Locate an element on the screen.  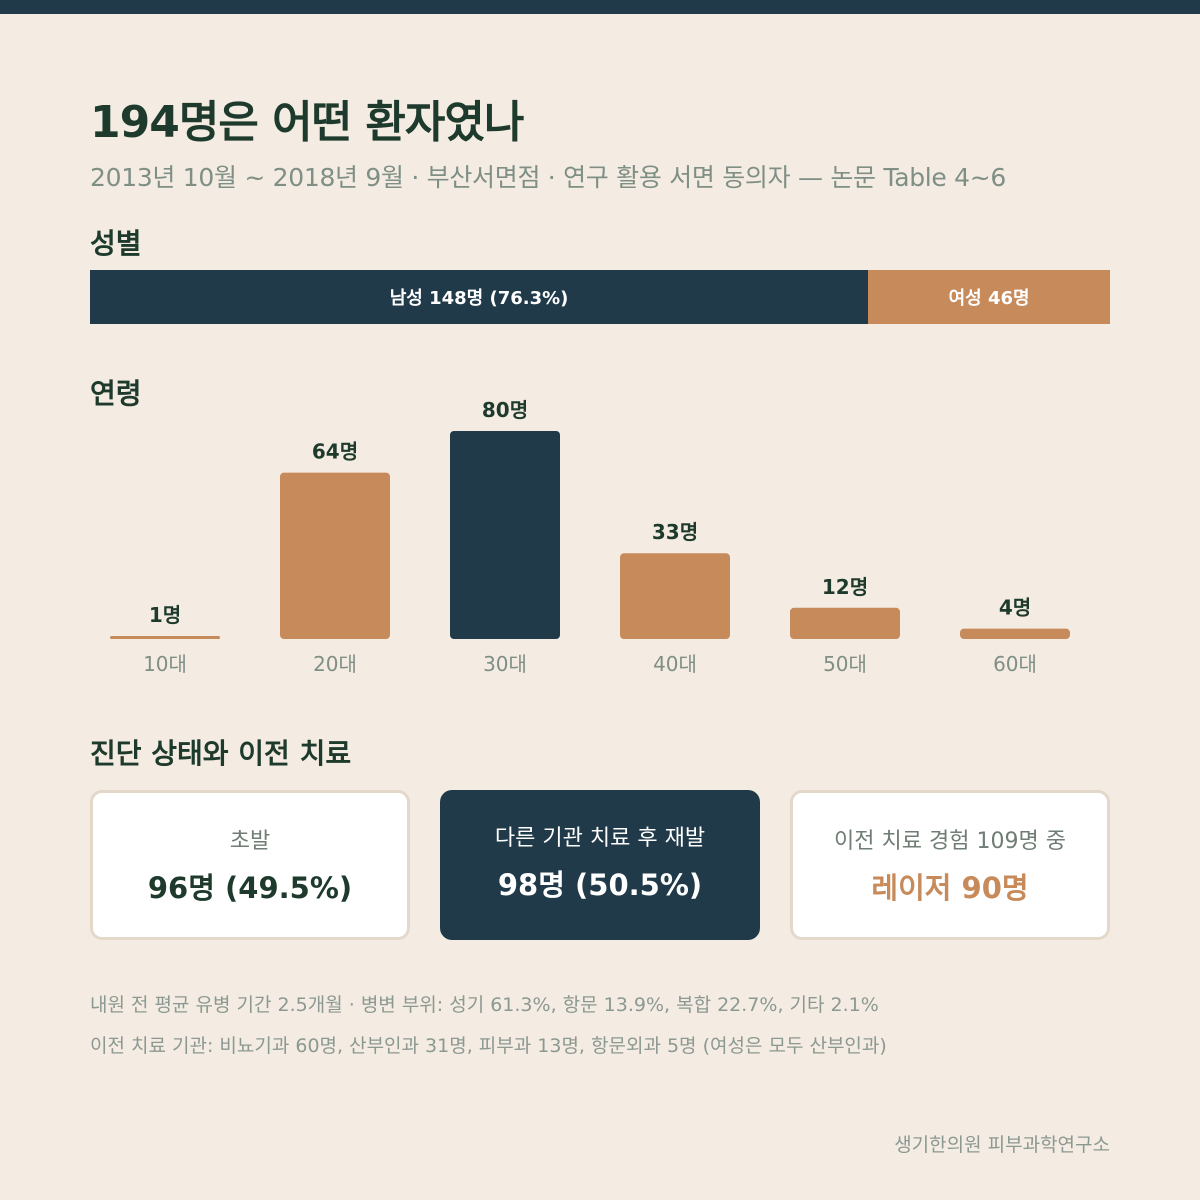
card-recurrence-value: 98명 (50.5%) is located at coordinates (600, 885).